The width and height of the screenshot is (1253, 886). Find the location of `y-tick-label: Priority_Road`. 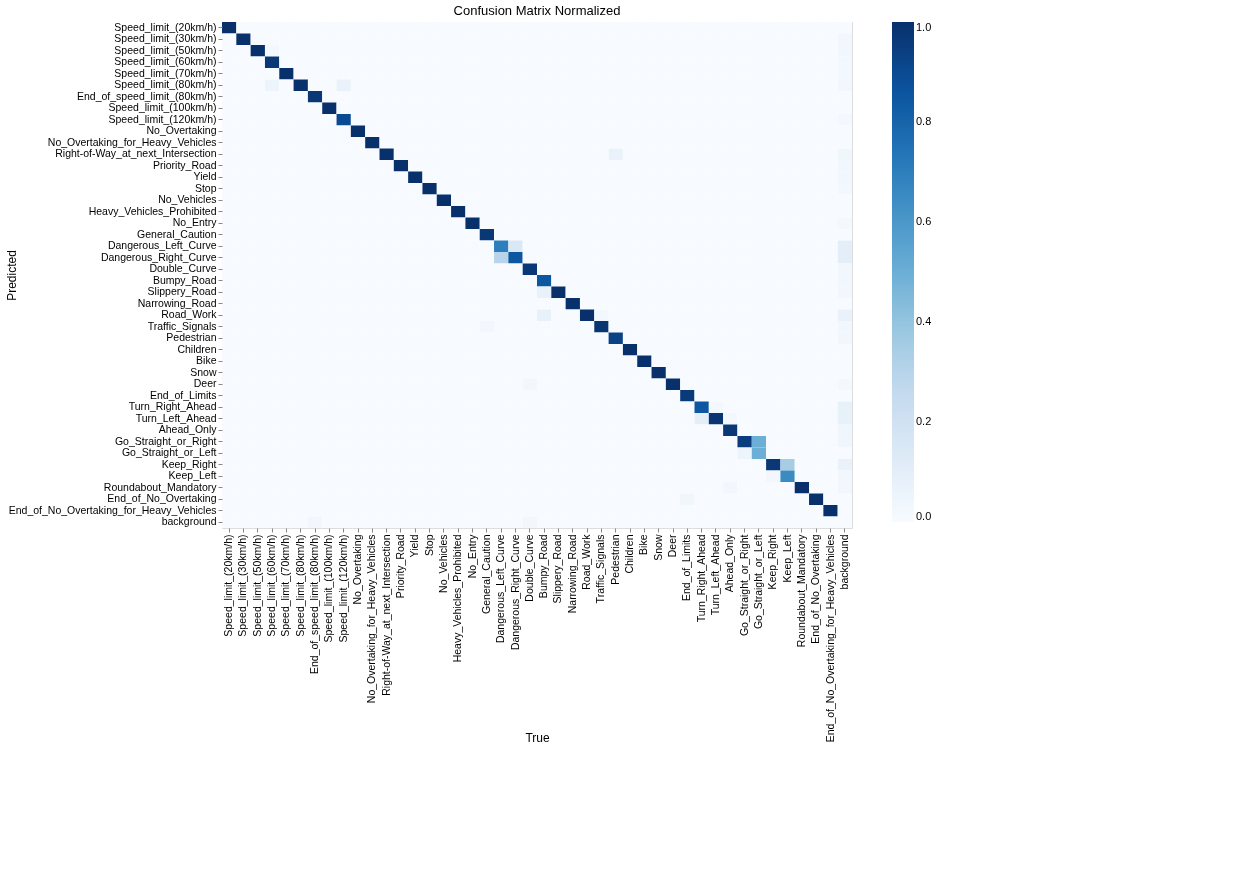

y-tick-label: Priority_Road is located at coordinates (184, 164).